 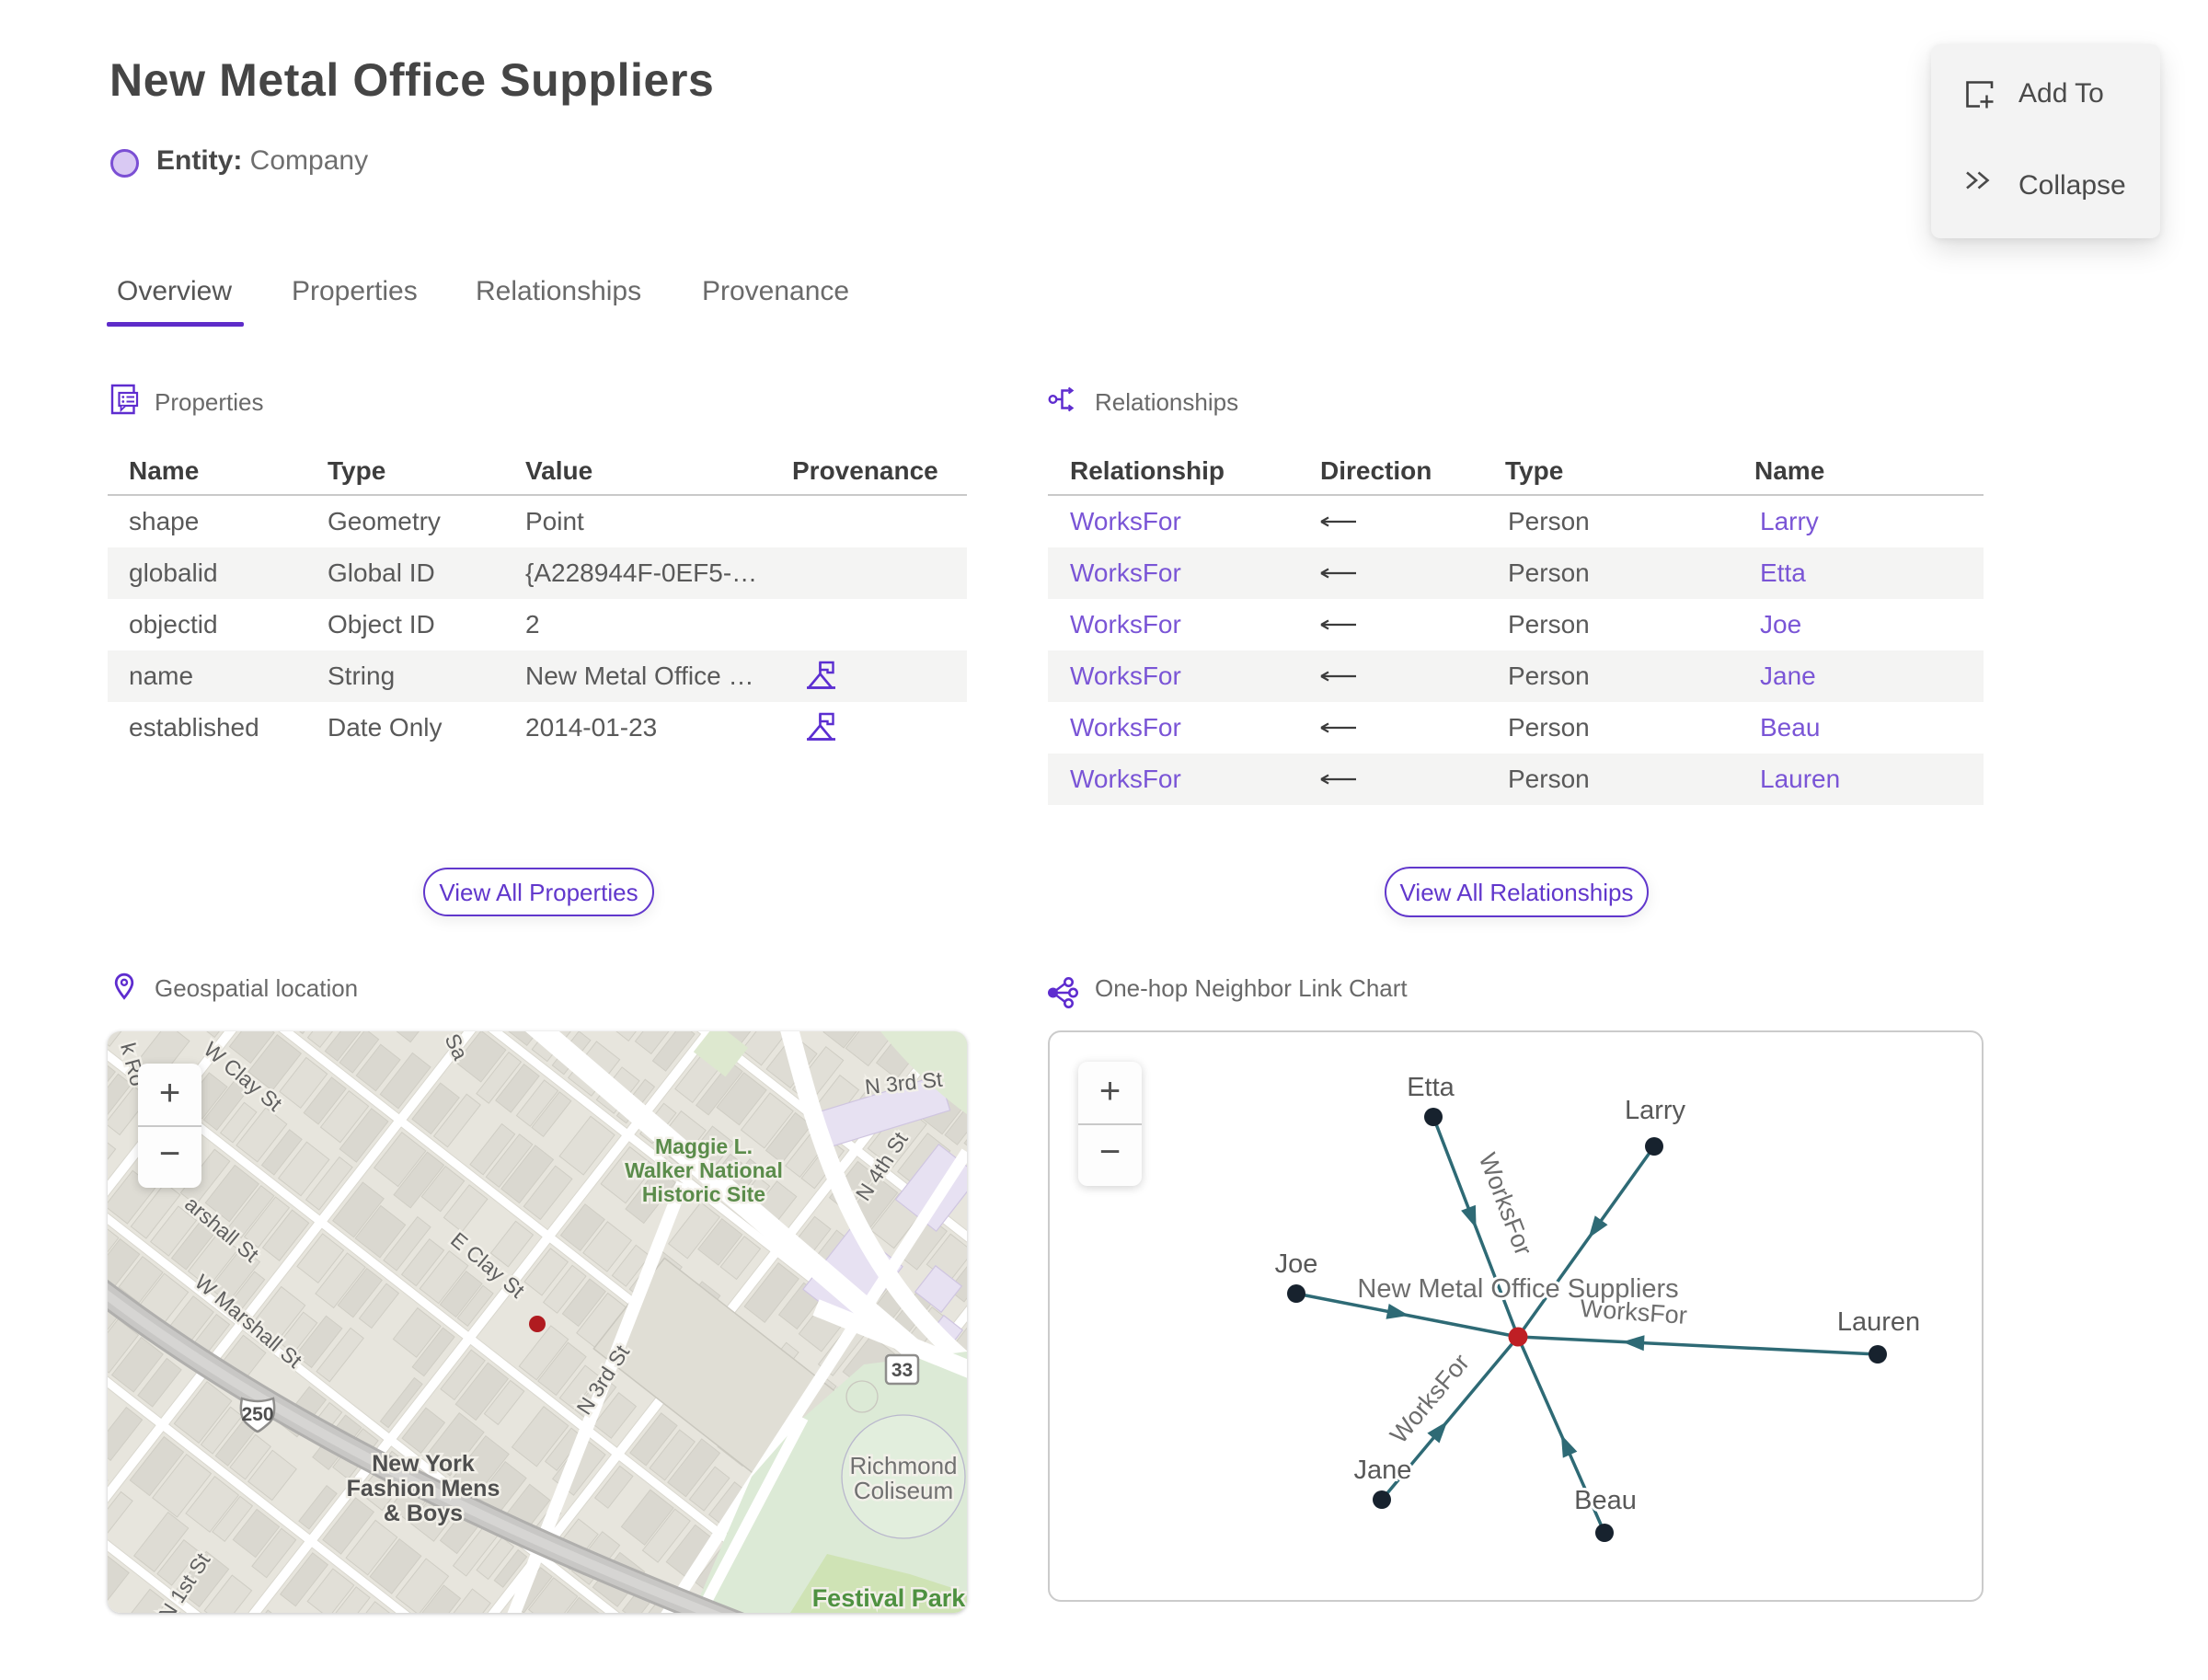 What do you see at coordinates (423, 1513) in the screenshot?
I see `svg-text: & Boys` at bounding box center [423, 1513].